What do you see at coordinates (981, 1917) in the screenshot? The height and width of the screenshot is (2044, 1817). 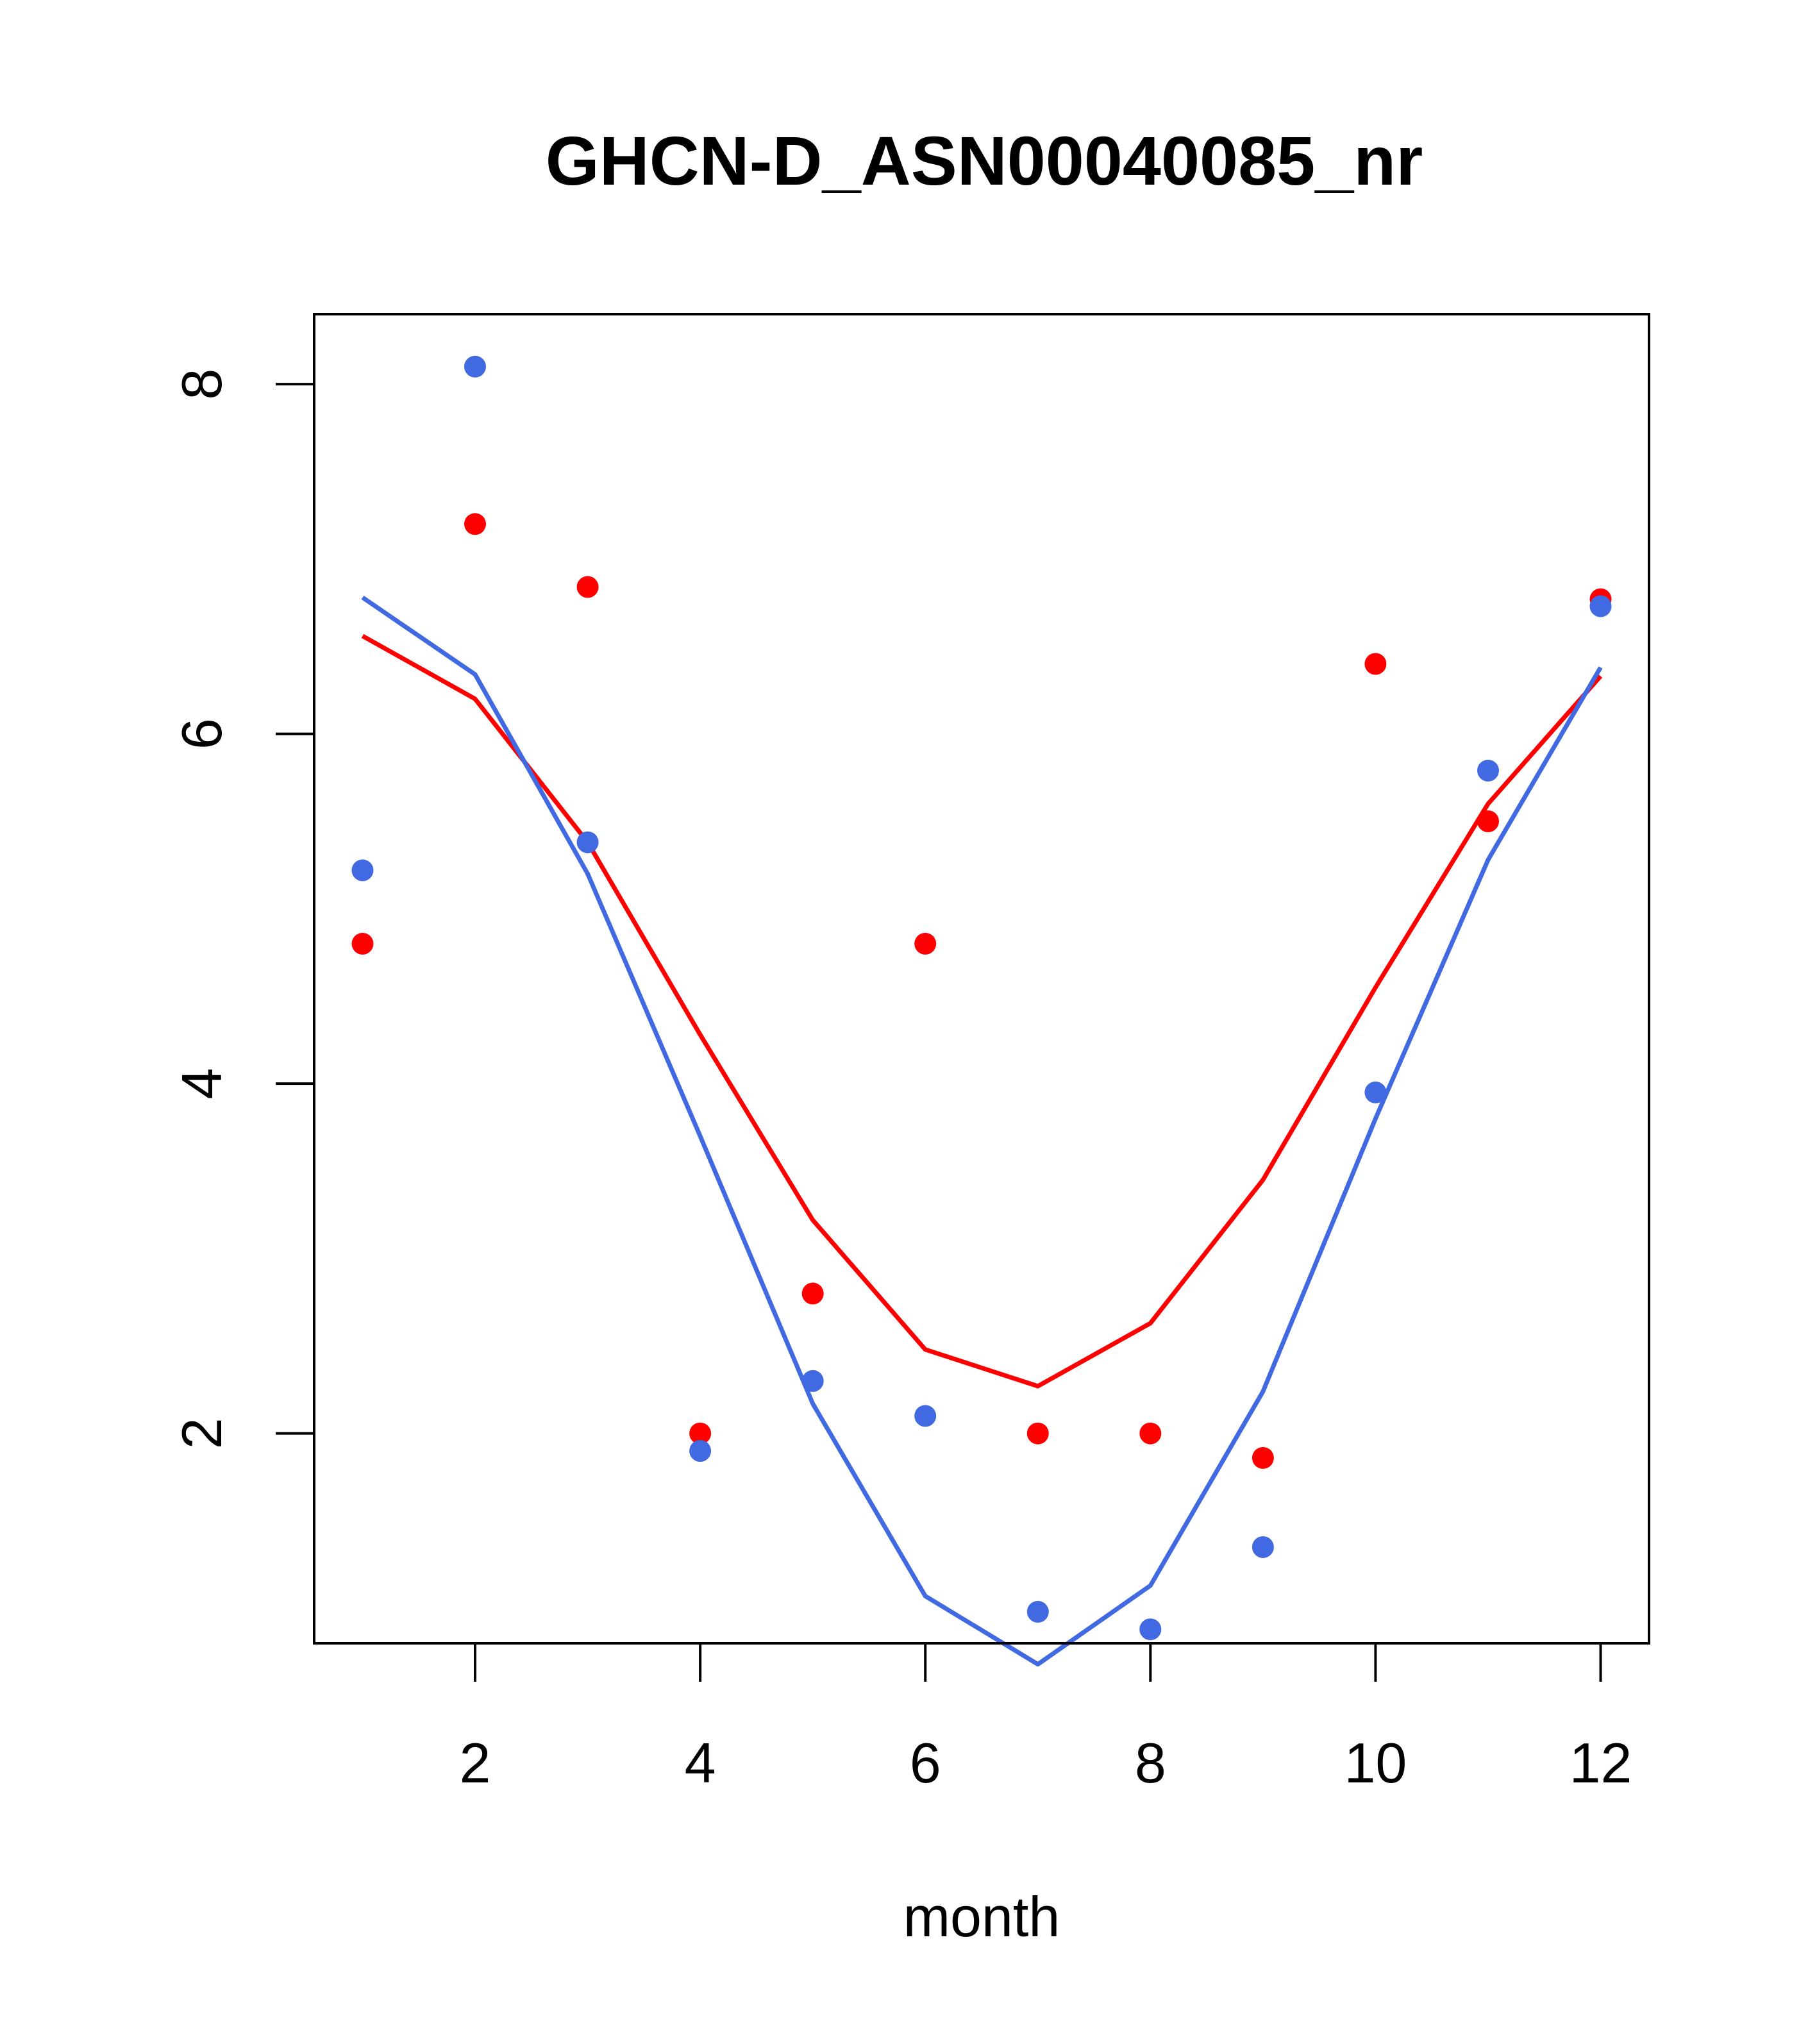 I see `x-axis-label: month` at bounding box center [981, 1917].